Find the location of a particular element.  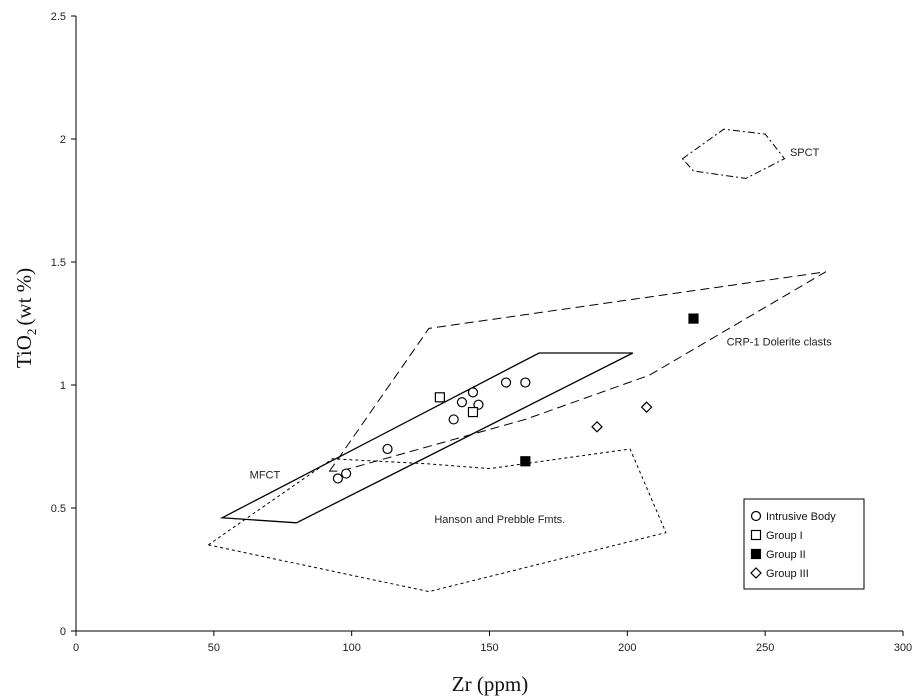

y-tick-label: 0 is located at coordinates (63, 632).